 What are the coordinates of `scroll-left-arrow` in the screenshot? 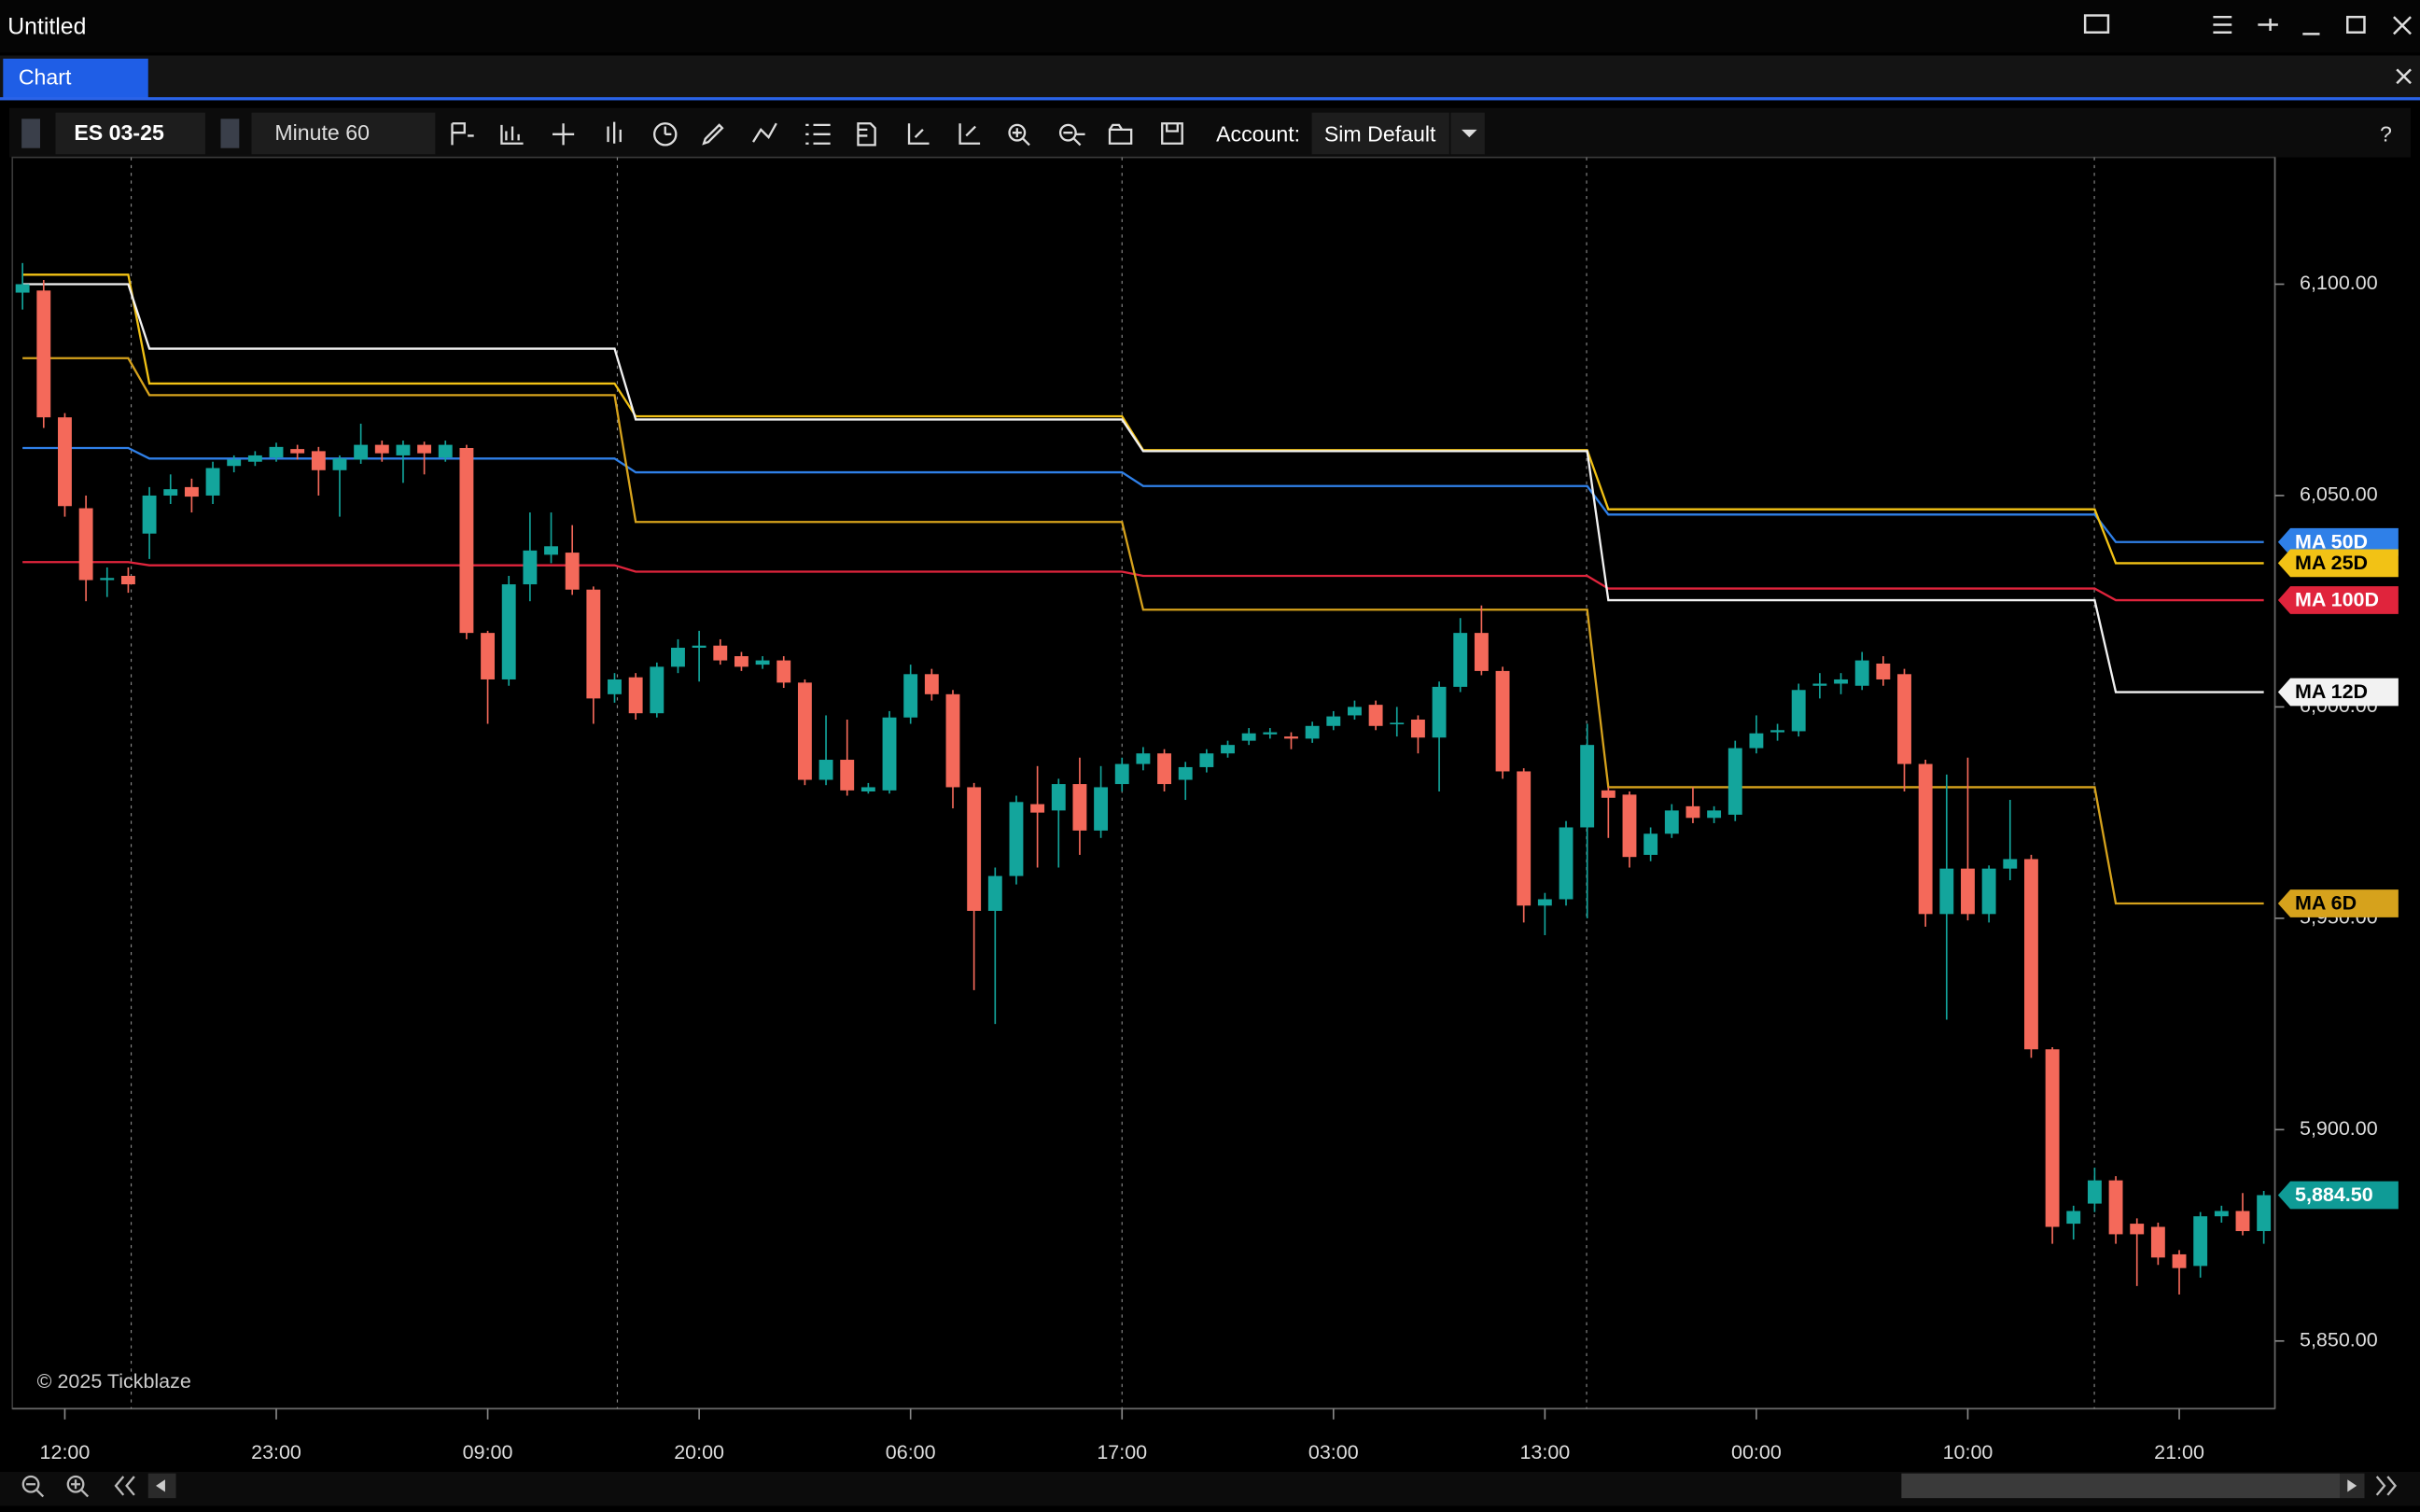 It's located at (161, 1485).